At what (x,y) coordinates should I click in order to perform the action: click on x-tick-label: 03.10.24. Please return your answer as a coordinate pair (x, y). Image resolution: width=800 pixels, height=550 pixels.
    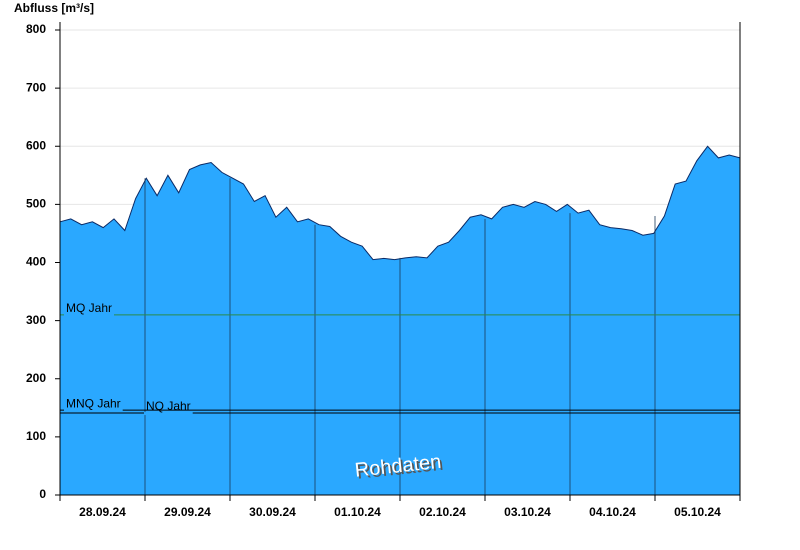
    Looking at the image, I should click on (527, 512).